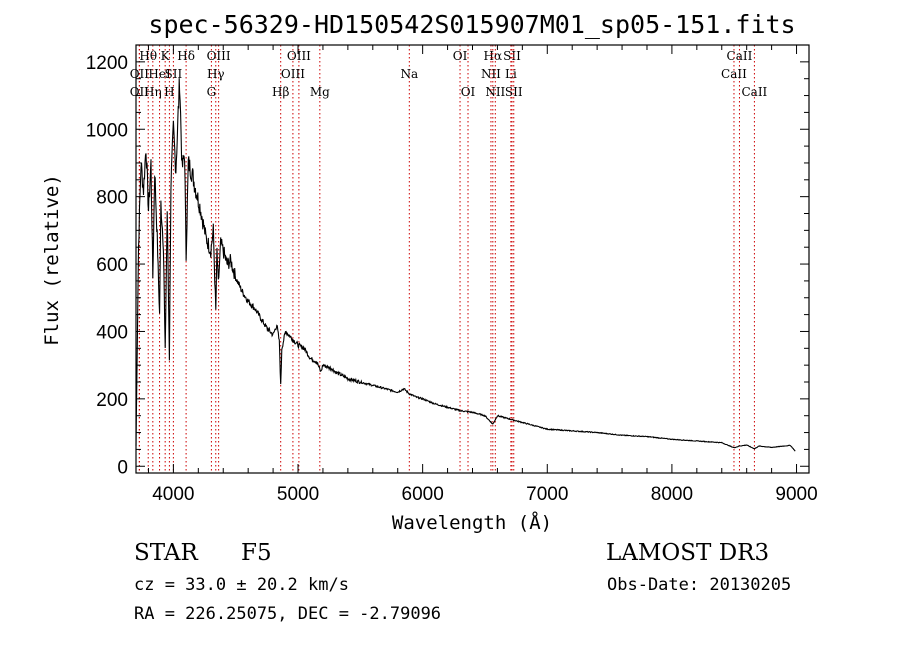  I want to click on y-tick-label: 200, so click(112, 400).